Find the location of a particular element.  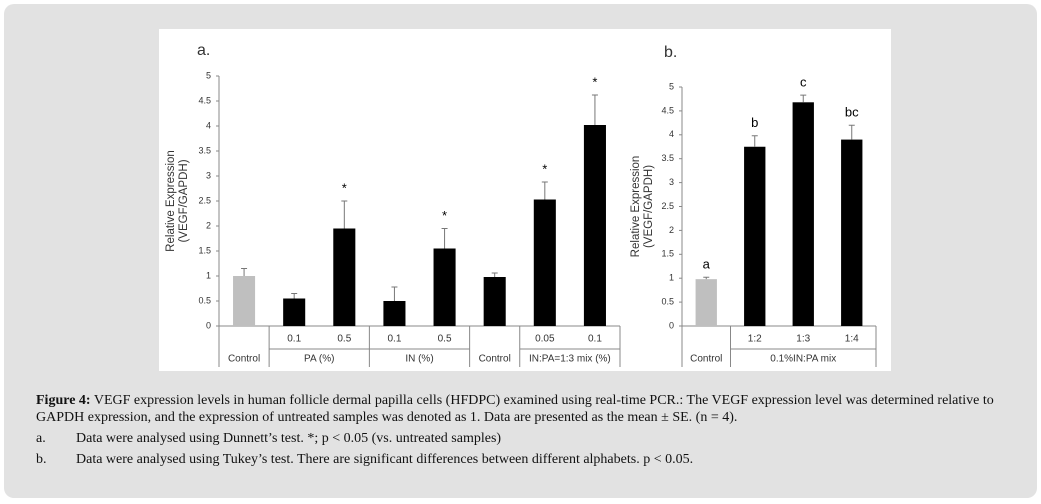

x-tick-label: 1:4 is located at coordinates (852, 339).